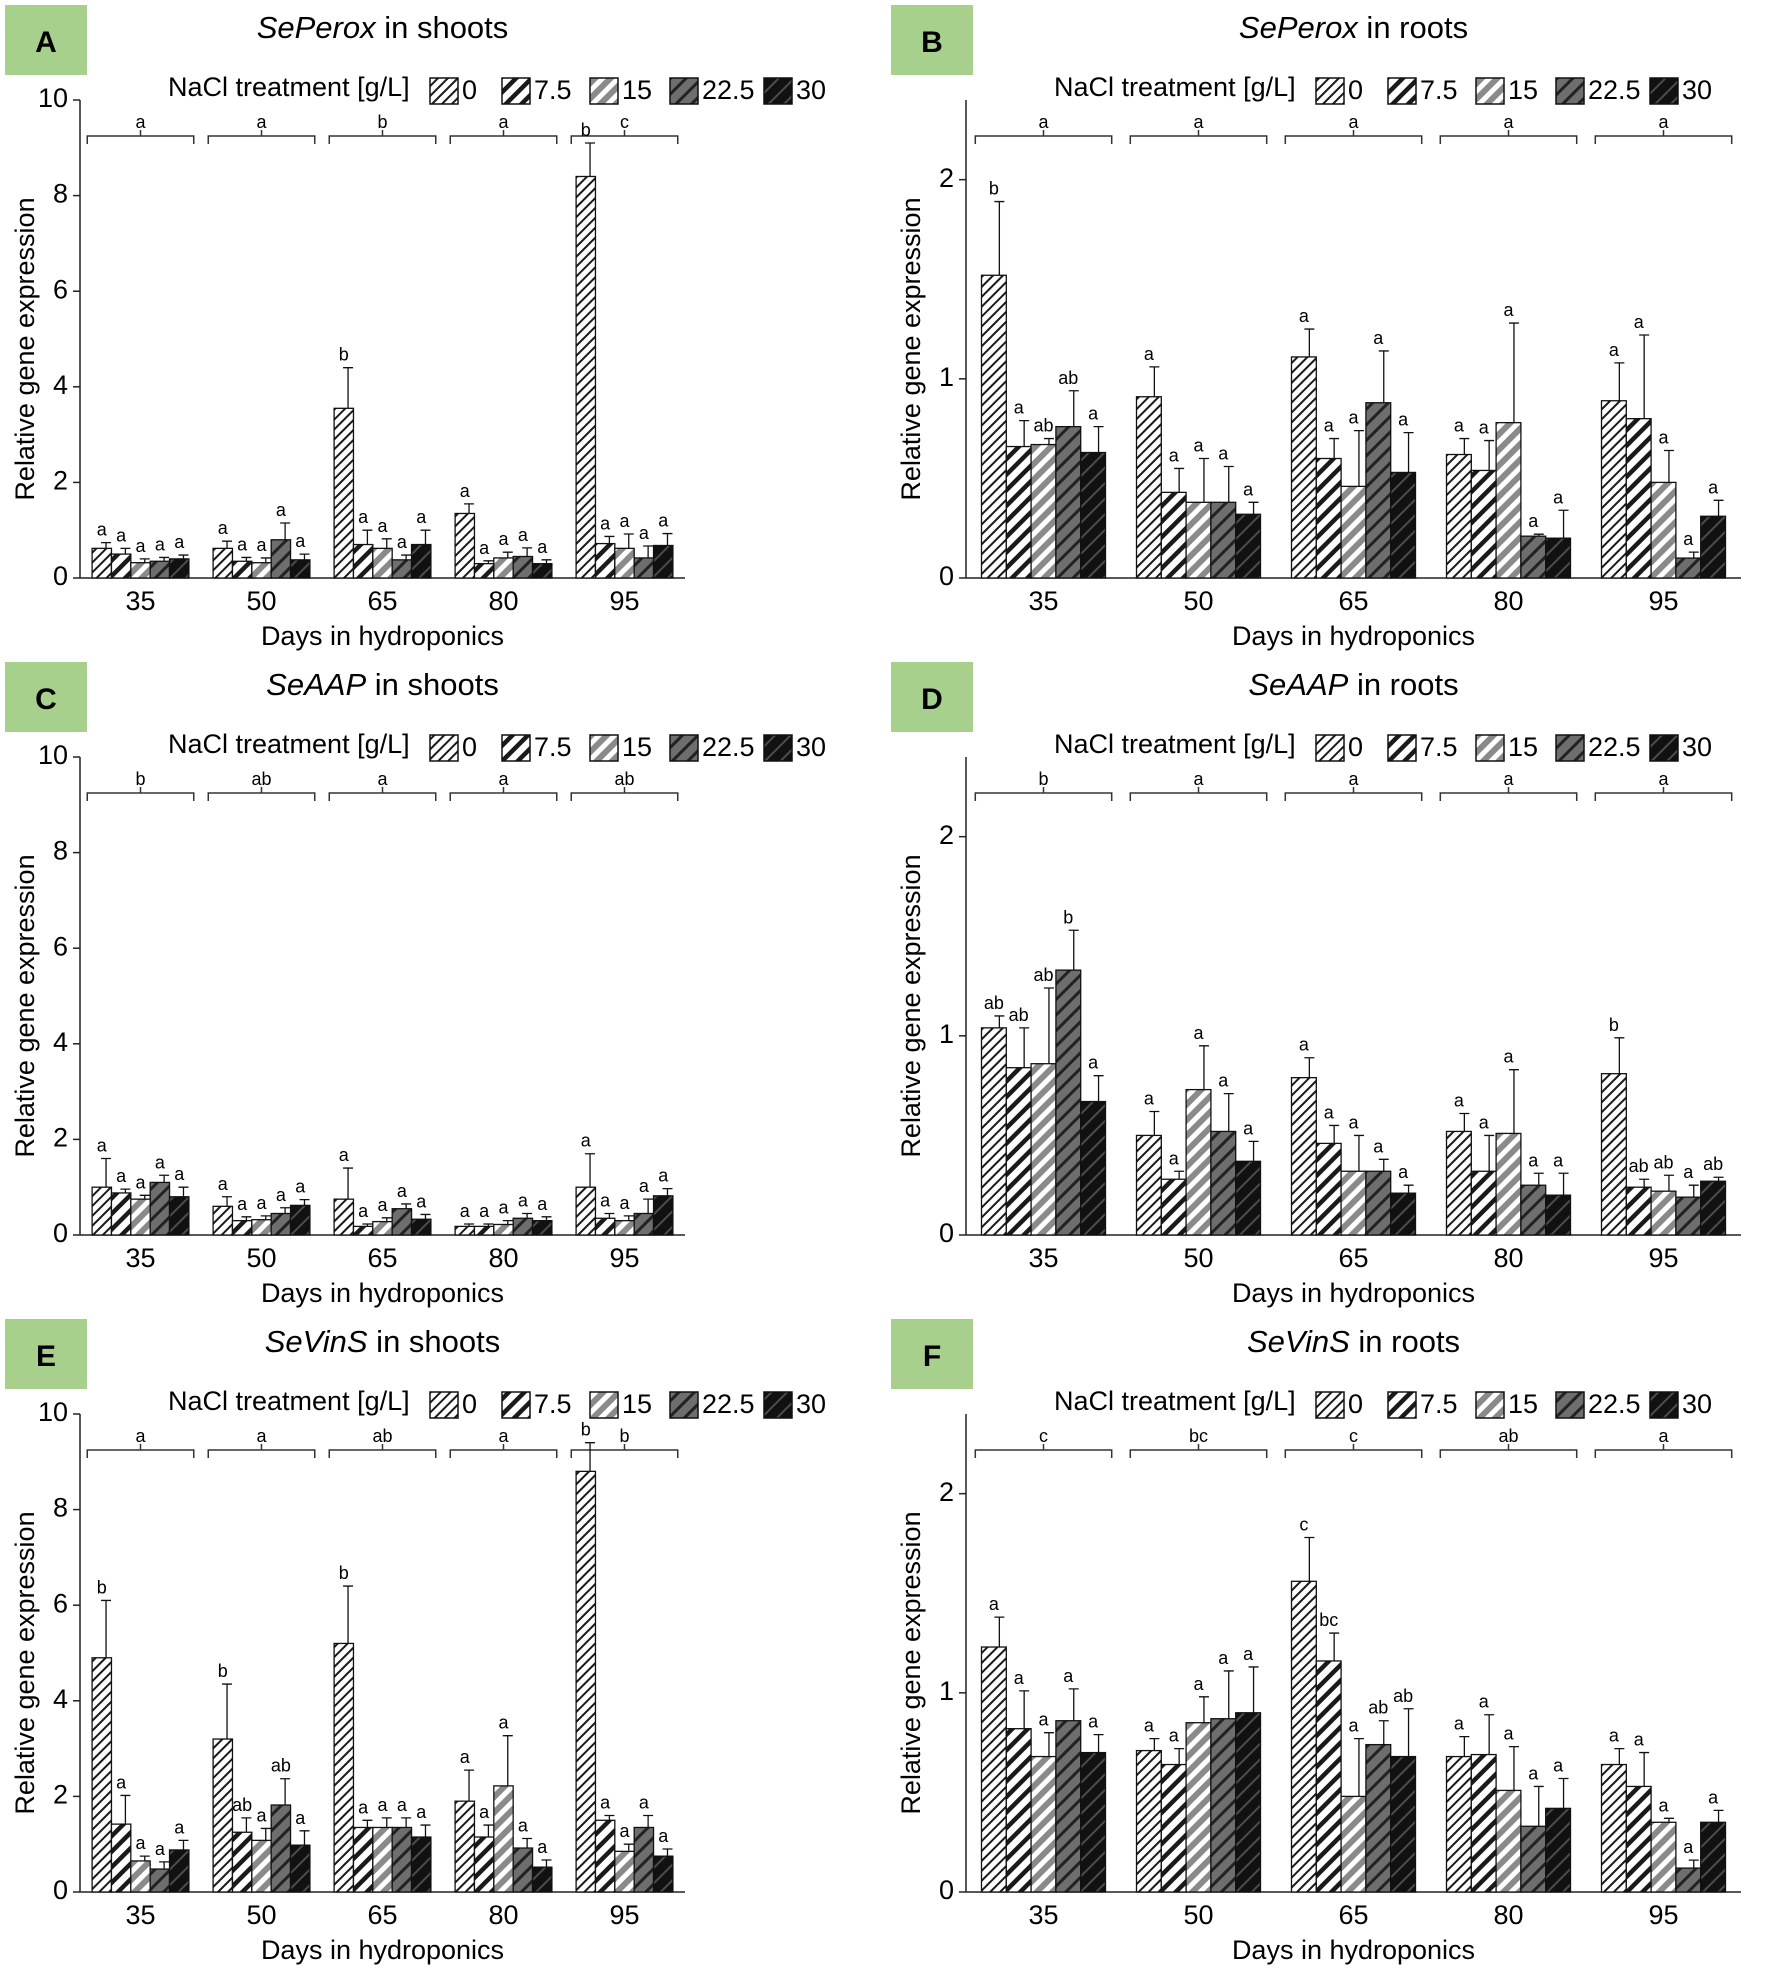 Image resolution: width=1772 pixels, height=1978 pixels. Describe the element at coordinates (1663, 1258) in the screenshot. I see `x-tick-label-95: 95` at that location.